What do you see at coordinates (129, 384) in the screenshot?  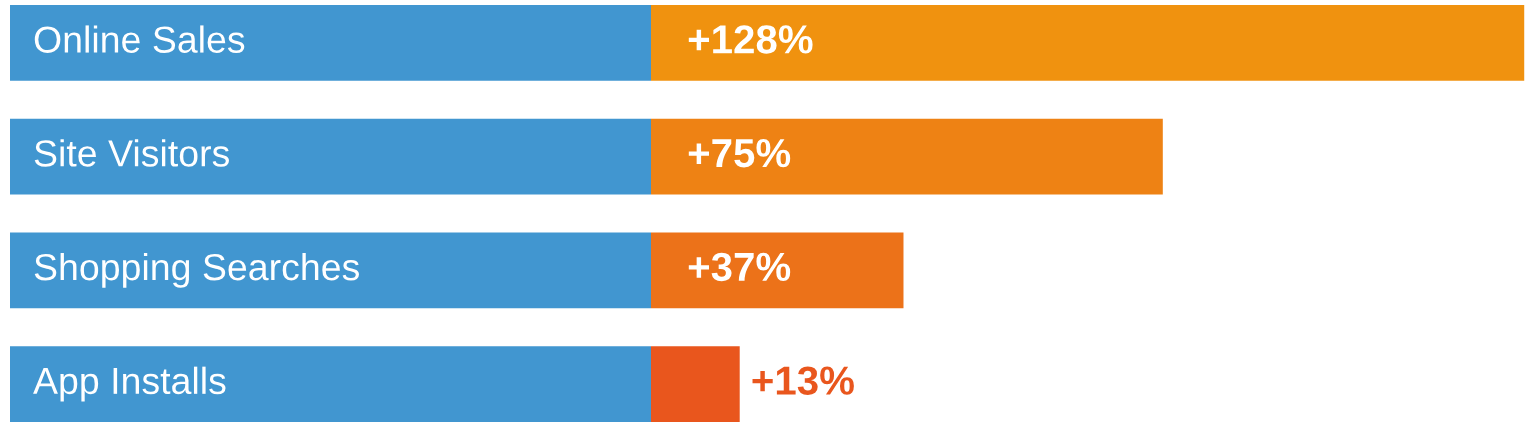 I see `y-tick-label: App Installs` at bounding box center [129, 384].